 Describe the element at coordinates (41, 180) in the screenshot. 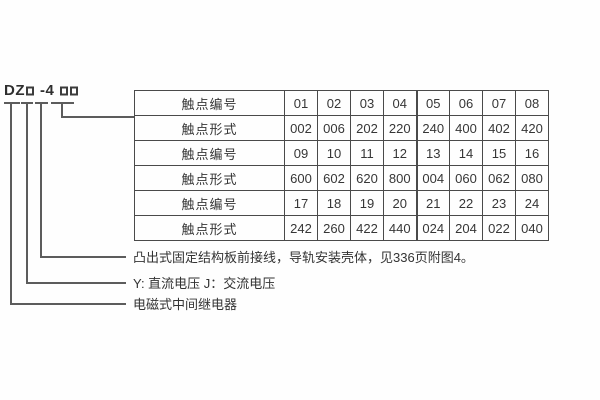

I see `leader-vertical-mounting` at that location.